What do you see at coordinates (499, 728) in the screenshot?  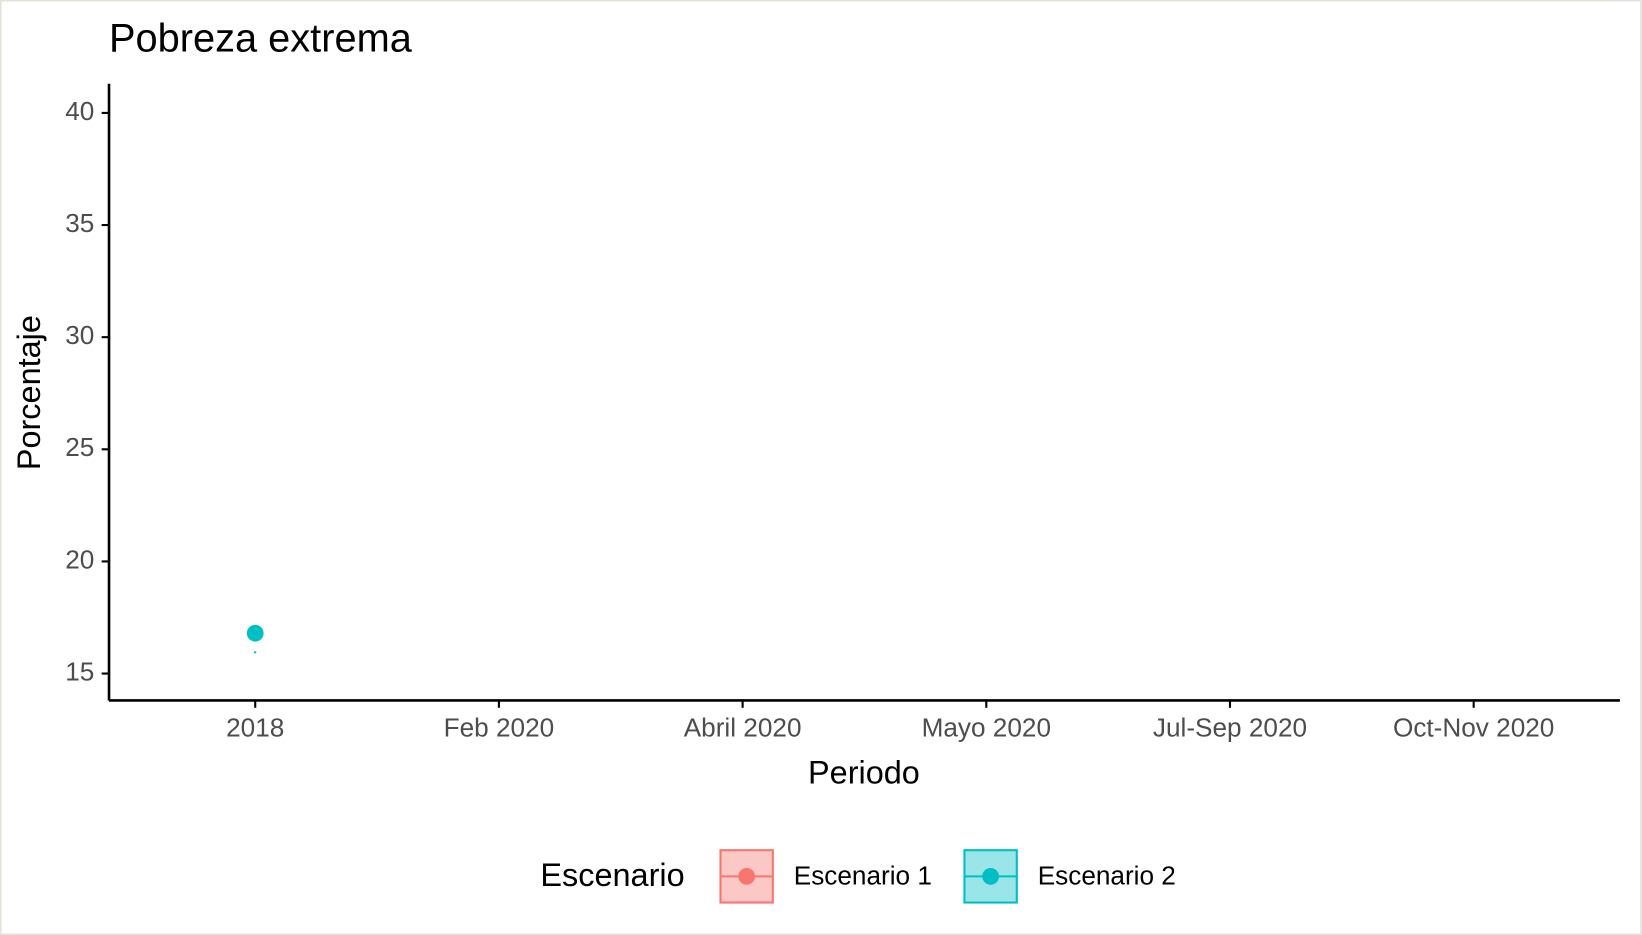 I see `x-tick-label: Feb 2020` at bounding box center [499, 728].